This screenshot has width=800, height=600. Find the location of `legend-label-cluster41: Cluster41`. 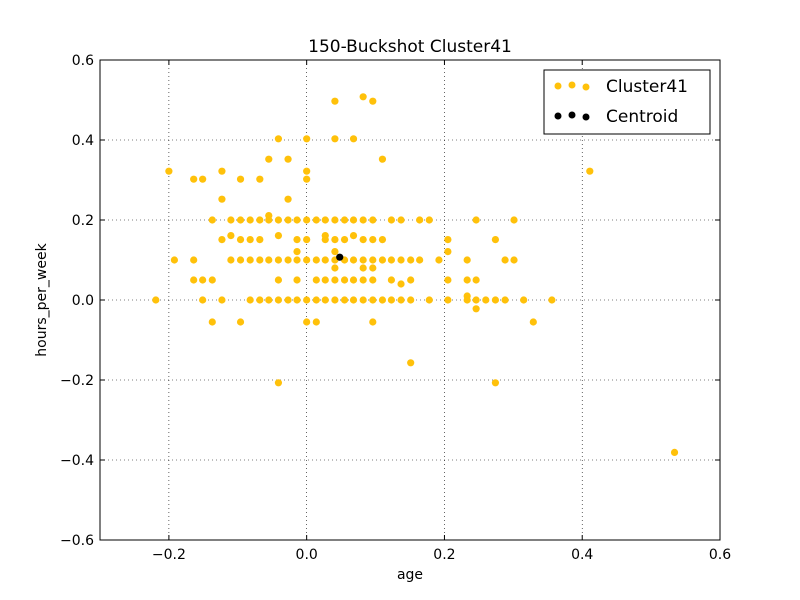

legend-label-cluster41: Cluster41 is located at coordinates (647, 87).